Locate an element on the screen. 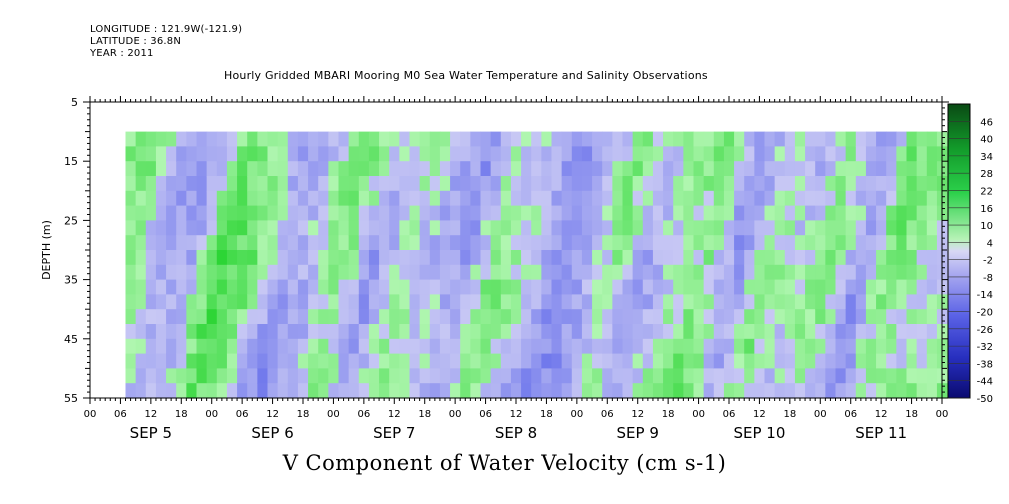  x-hour-label: 18 is located at coordinates (911, 414).